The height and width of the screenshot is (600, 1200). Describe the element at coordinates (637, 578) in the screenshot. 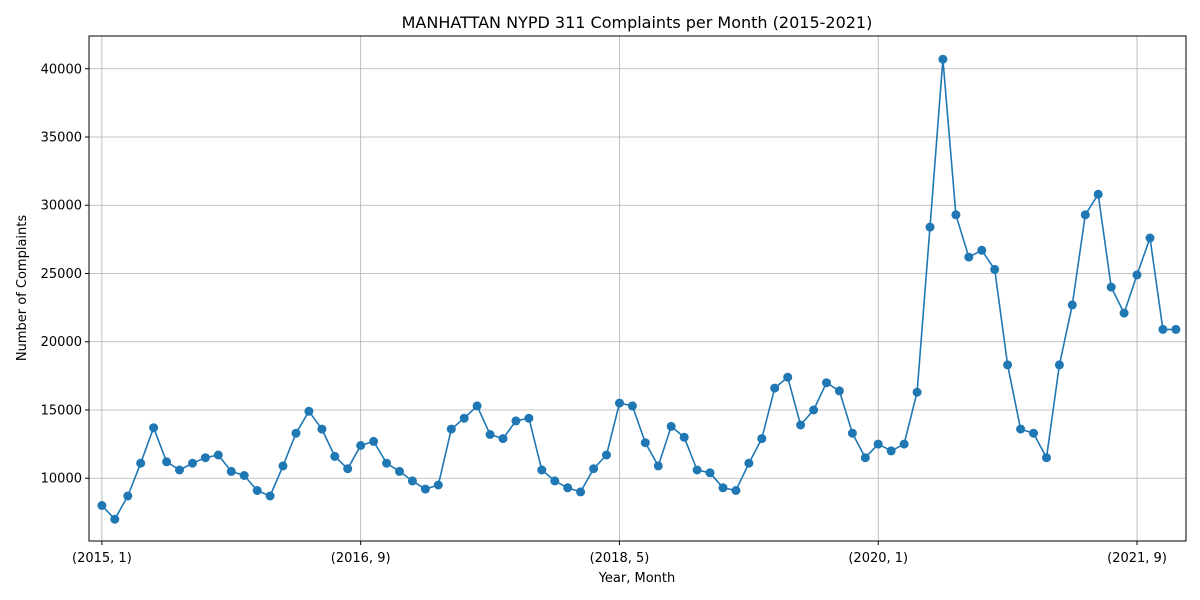

I see `x-axis-label: Year, Month` at that location.